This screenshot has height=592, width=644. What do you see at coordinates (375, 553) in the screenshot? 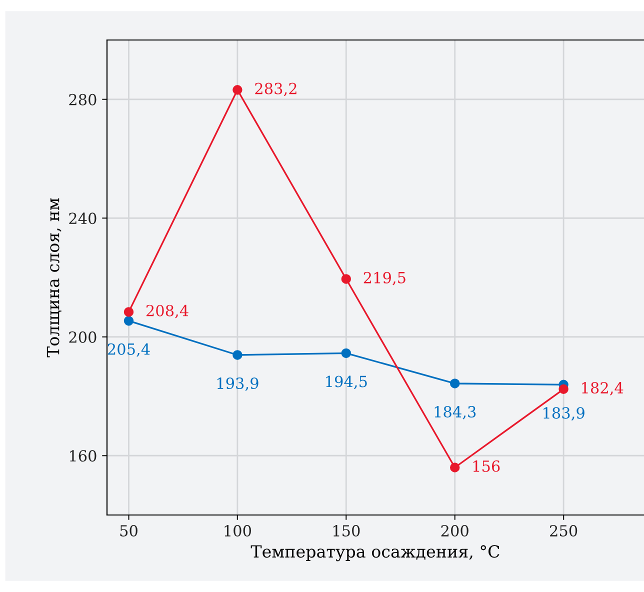
I see `x-axis-title: Температура осаждения, °C` at bounding box center [375, 553].